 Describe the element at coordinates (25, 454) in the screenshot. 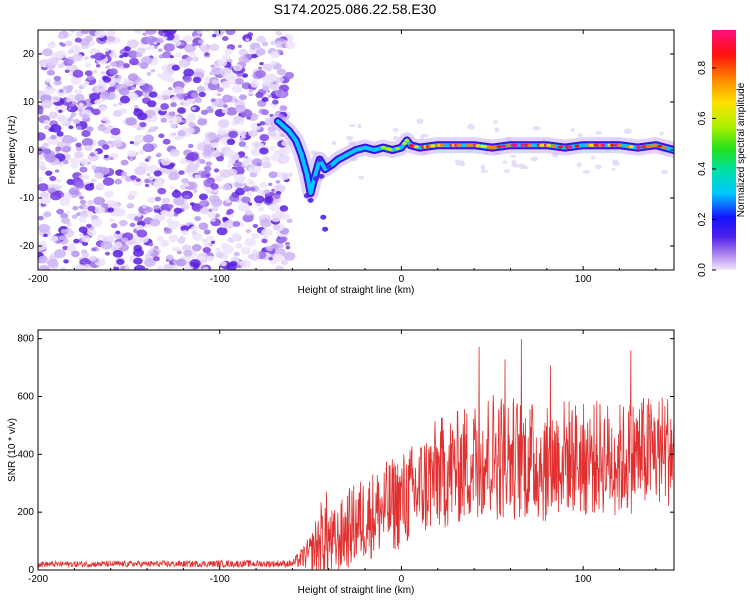

I see `y-tick-label: 400` at that location.